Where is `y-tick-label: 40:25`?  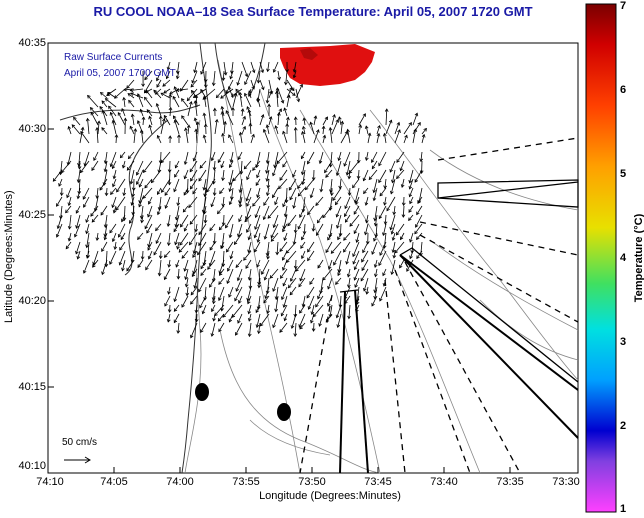 y-tick-label: 40:25 is located at coordinates (32, 215).